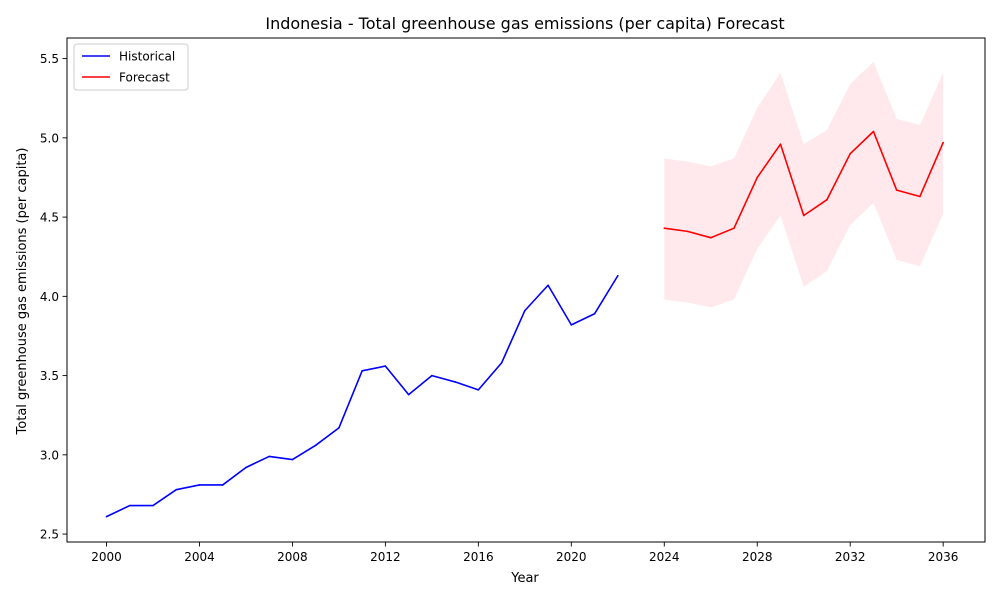  What do you see at coordinates (524, 578) in the screenshot?
I see `x-axis-label: Year` at bounding box center [524, 578].